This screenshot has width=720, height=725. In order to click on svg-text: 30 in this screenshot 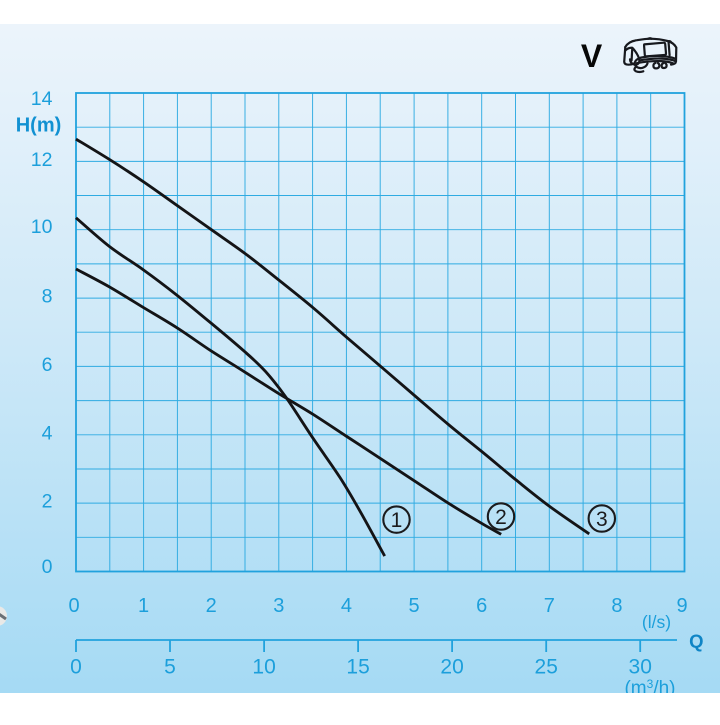, I will do `click(640, 667)`.